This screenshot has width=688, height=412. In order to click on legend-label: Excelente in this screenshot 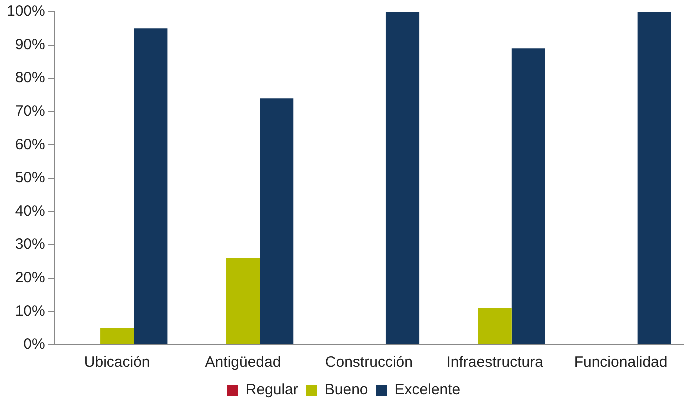, I will do `click(427, 390)`.